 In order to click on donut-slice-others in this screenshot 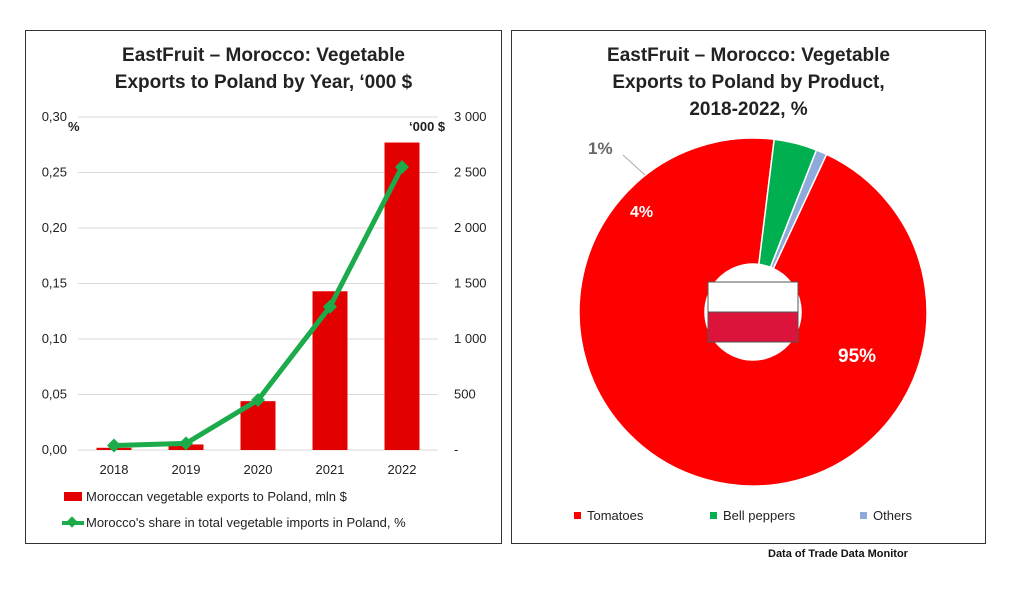, I will do `click(798, 209)`.